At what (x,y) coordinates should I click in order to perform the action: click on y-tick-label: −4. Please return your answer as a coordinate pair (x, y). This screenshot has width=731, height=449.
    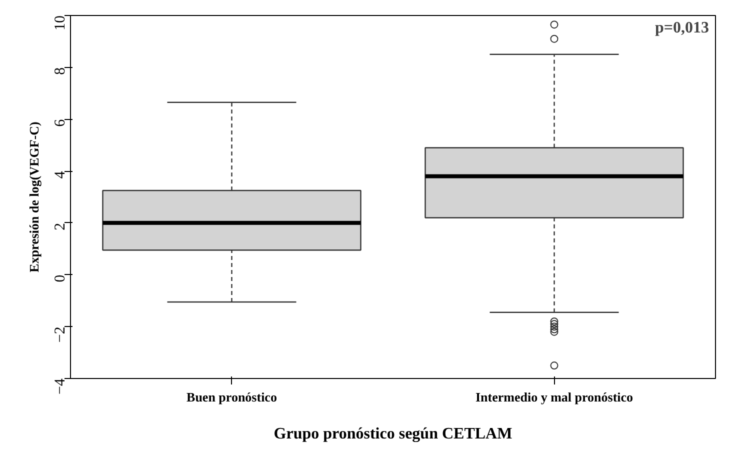
    Looking at the image, I should click on (60, 386).